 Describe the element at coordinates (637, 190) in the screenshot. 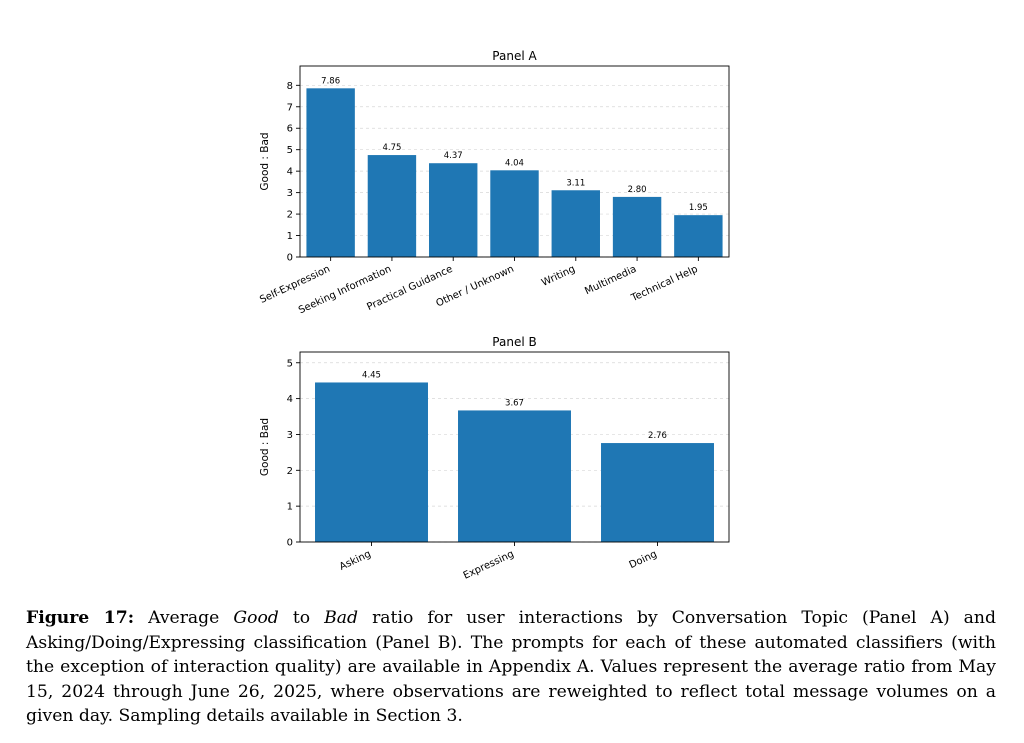

I see `data-label: 2.80` at that location.